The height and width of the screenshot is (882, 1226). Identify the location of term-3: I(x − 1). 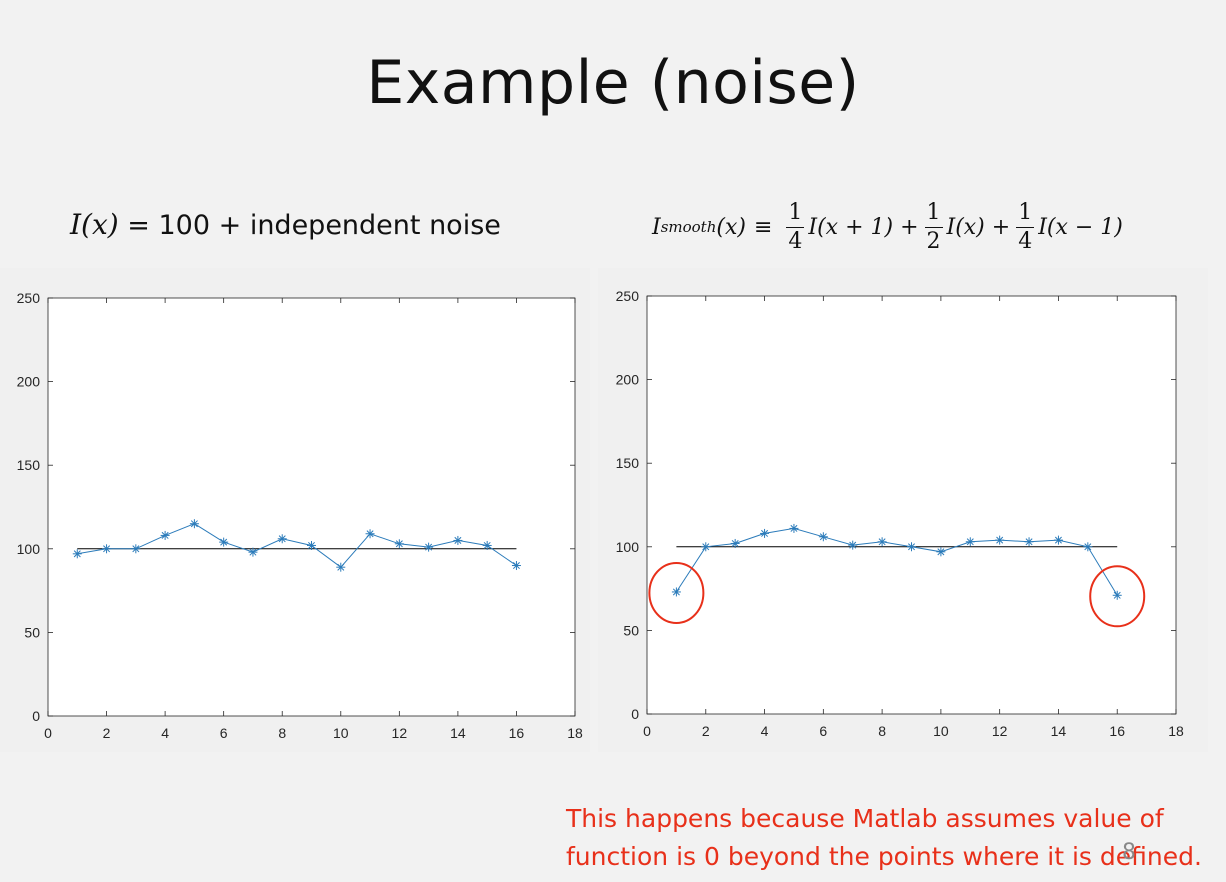
(1080, 227).